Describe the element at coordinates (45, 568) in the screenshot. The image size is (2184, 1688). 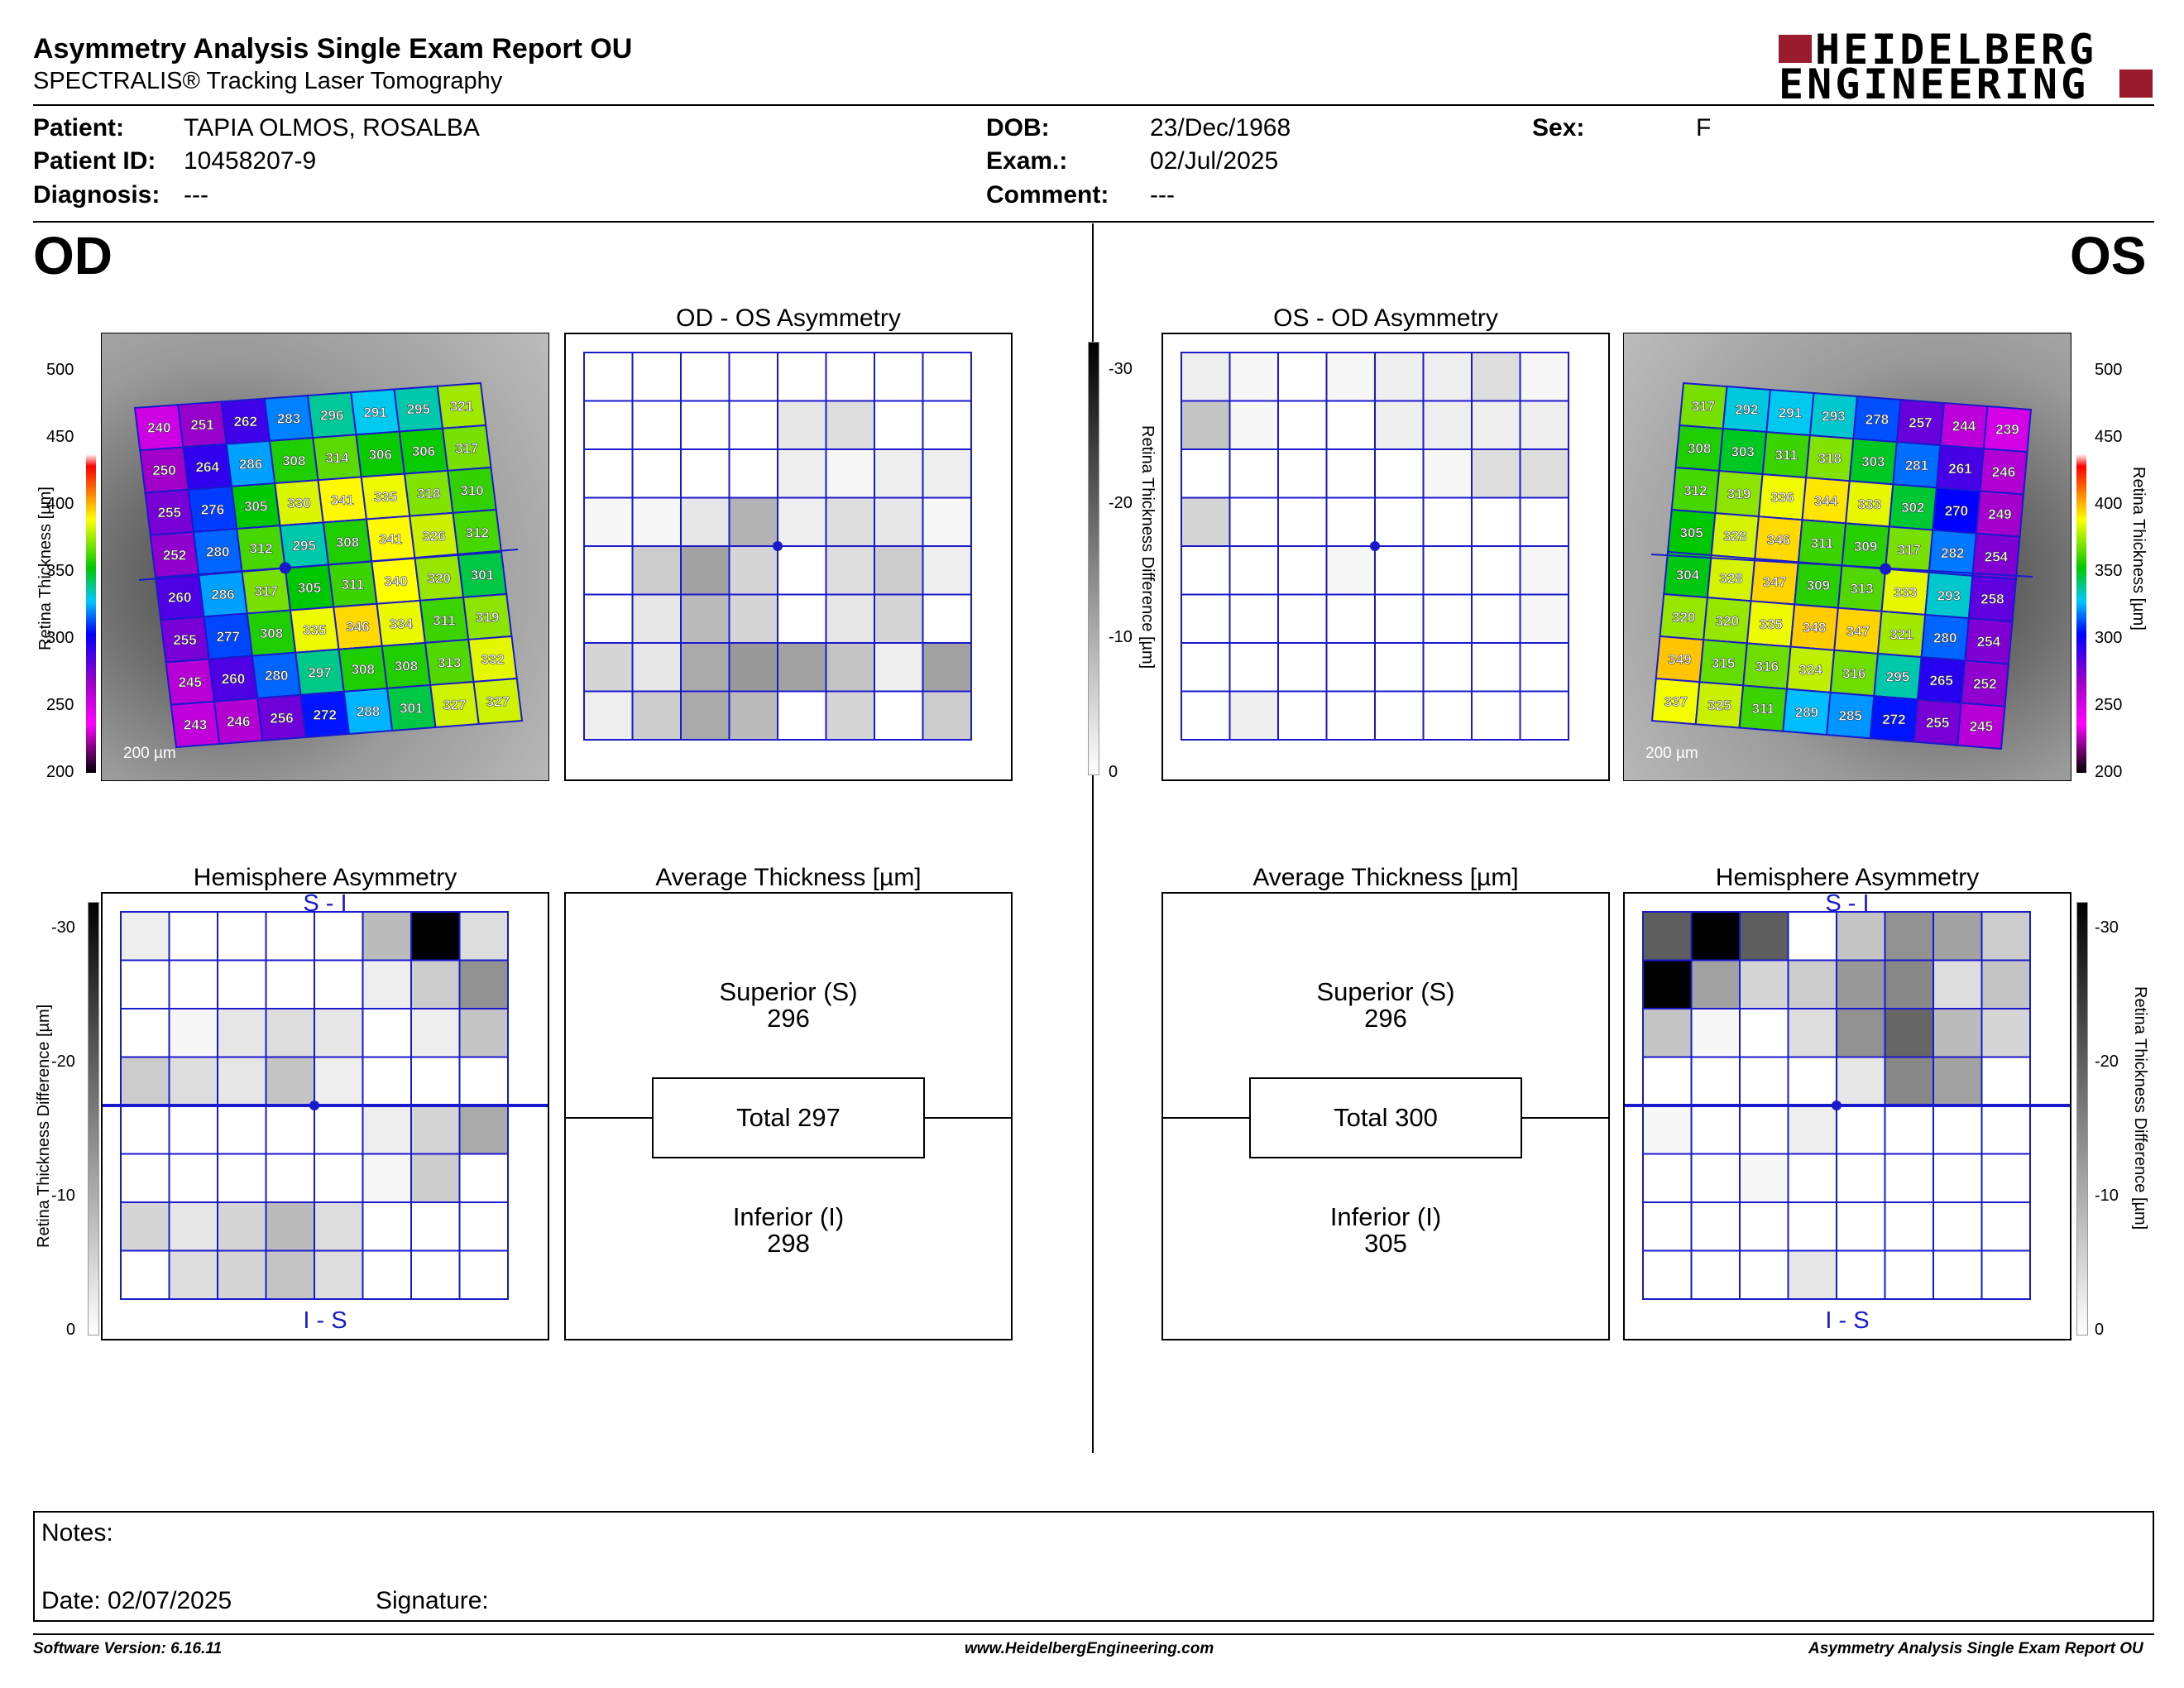
I see `od-thickness-axis-label: Retina Thickness [µm]` at that location.